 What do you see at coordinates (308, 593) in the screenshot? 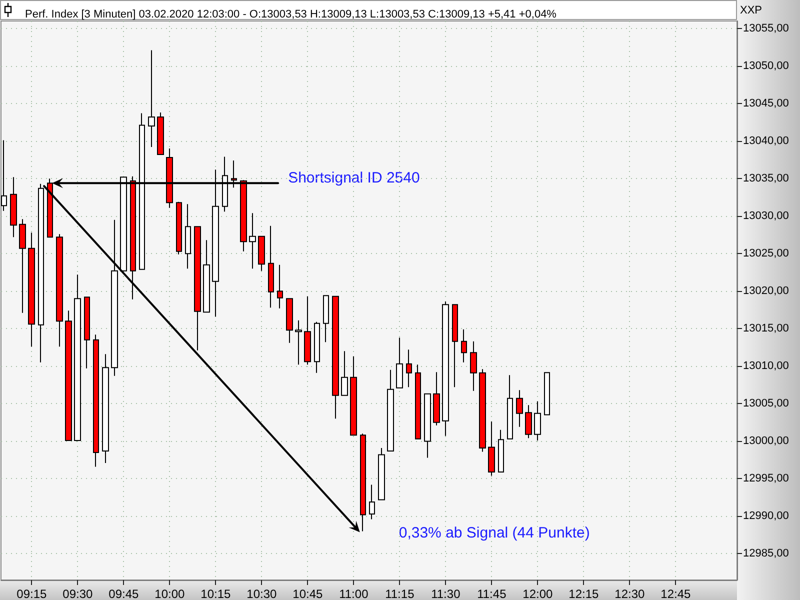
I see `x-tick-label: 10:45` at bounding box center [308, 593].